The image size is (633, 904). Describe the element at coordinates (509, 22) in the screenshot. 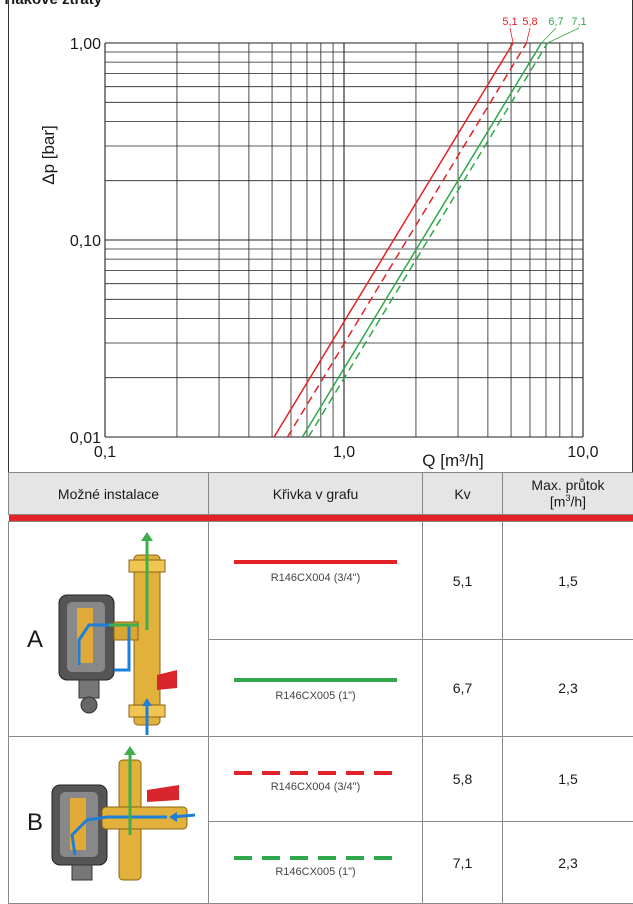

I see `series-end-label: 5,1` at that location.